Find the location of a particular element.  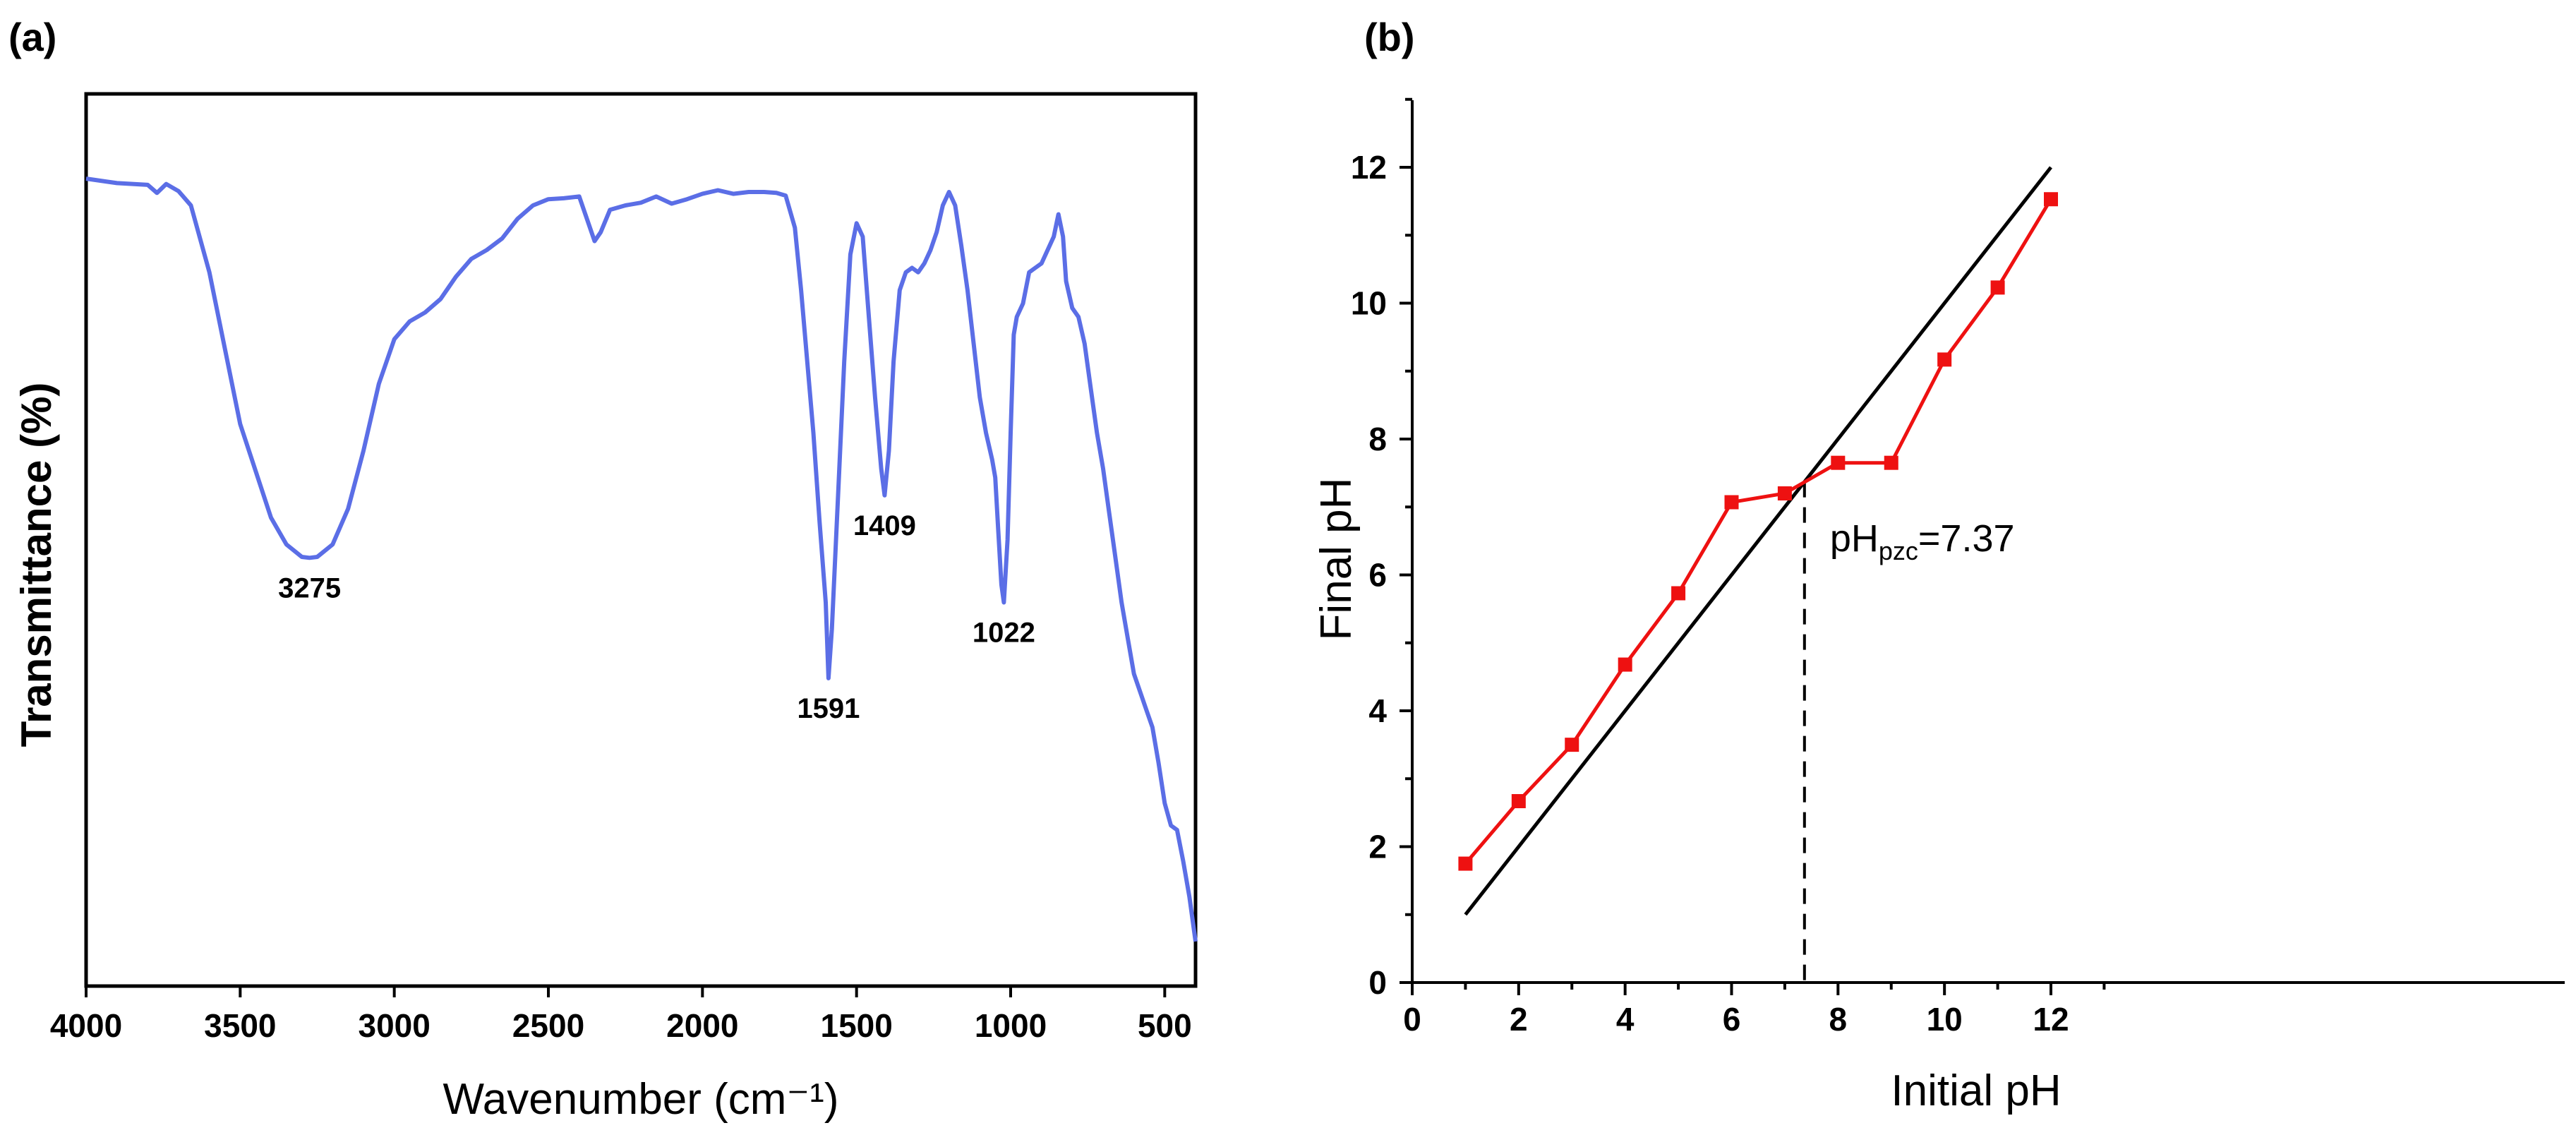

panel-a-x-axis-title: Wavenumber (cm⁻¹) is located at coordinates (641, 1099).